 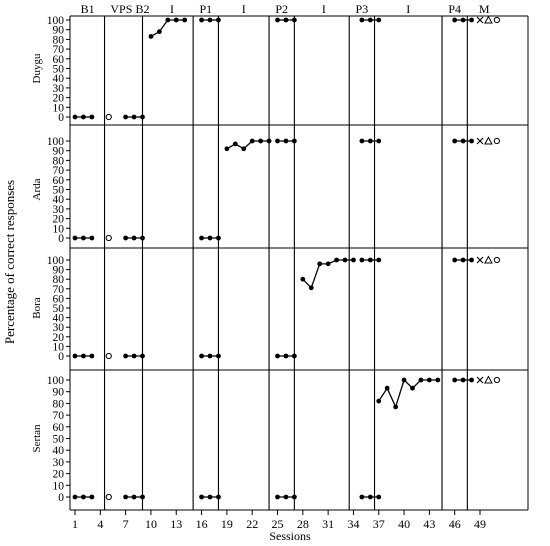 I want to click on y-tick-label: 40, so click(x=59, y=319).